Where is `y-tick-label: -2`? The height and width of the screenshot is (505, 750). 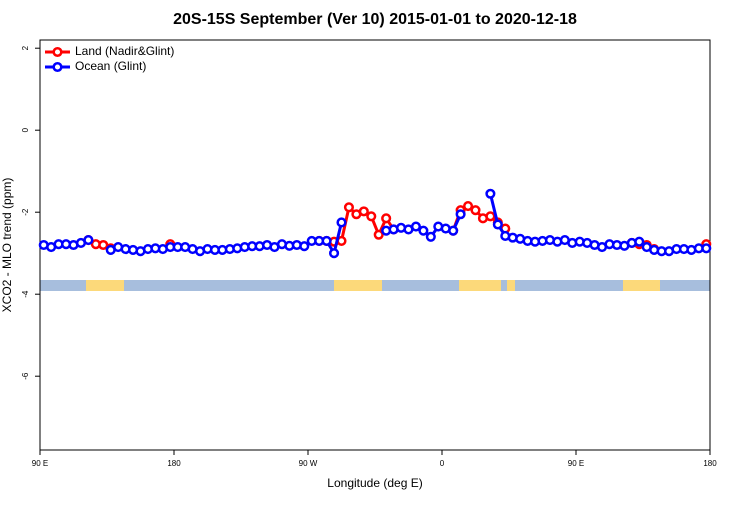 y-tick-label: -2 is located at coordinates (25, 212).